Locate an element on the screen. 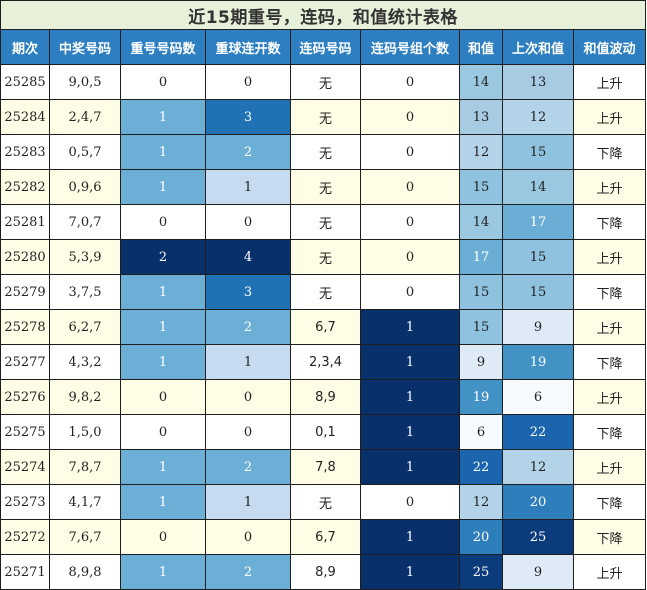  table-row: 25282 0,9,6 1 1 无 0 15 14 上升 is located at coordinates (323, 187).